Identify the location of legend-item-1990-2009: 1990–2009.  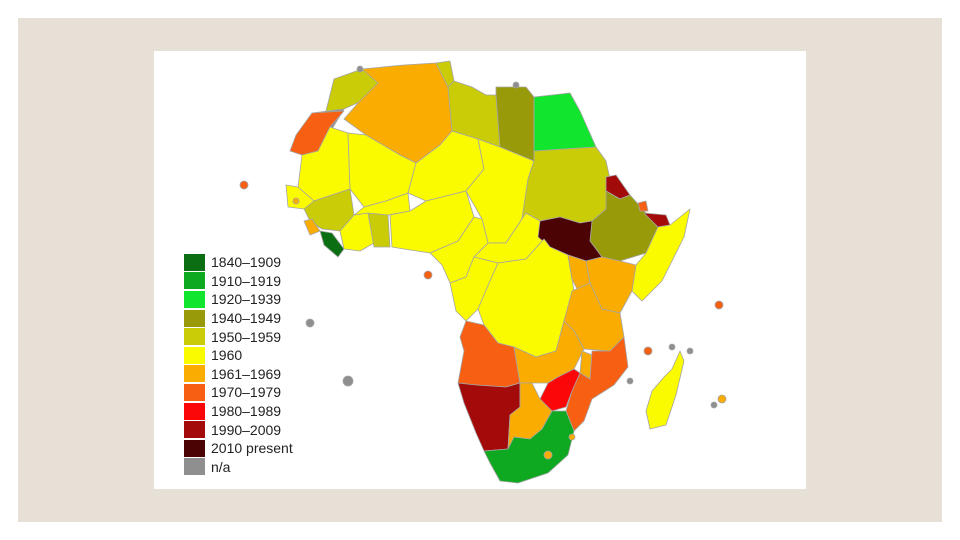
(264, 429).